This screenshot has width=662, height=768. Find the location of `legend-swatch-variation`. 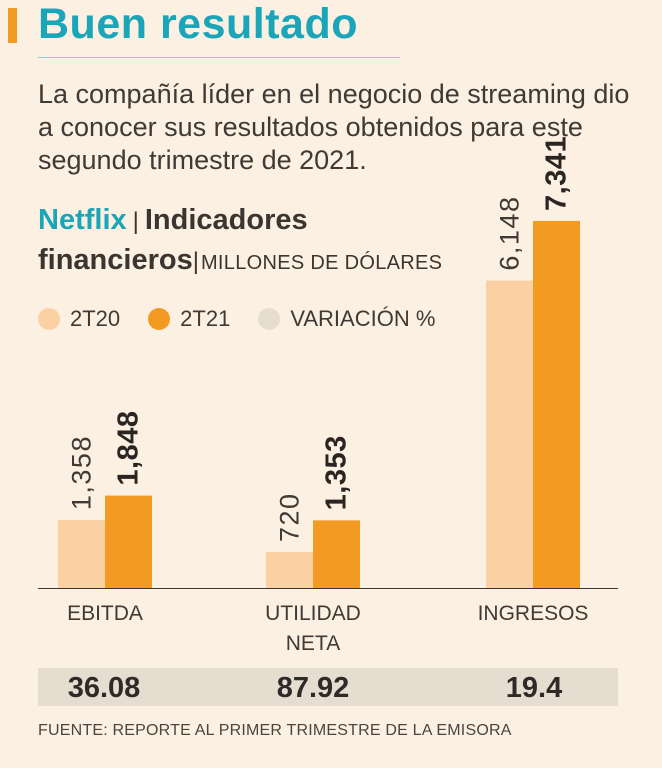

legend-swatch-variation is located at coordinates (269, 319).